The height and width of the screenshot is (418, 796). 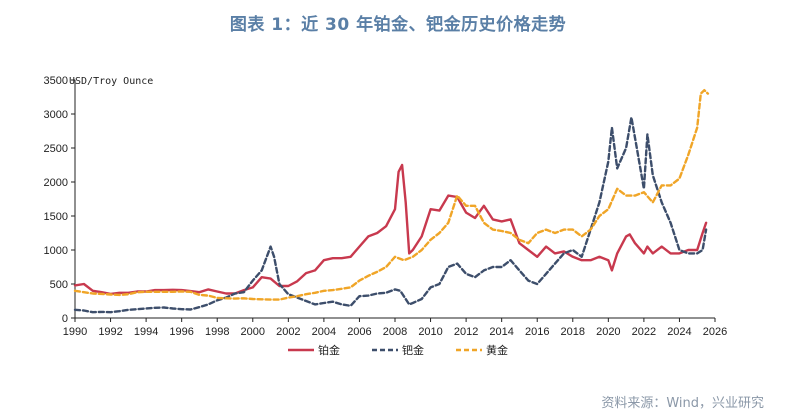 What do you see at coordinates (56, 183) in the screenshot?
I see `y-tick-label: 2000` at bounding box center [56, 183].